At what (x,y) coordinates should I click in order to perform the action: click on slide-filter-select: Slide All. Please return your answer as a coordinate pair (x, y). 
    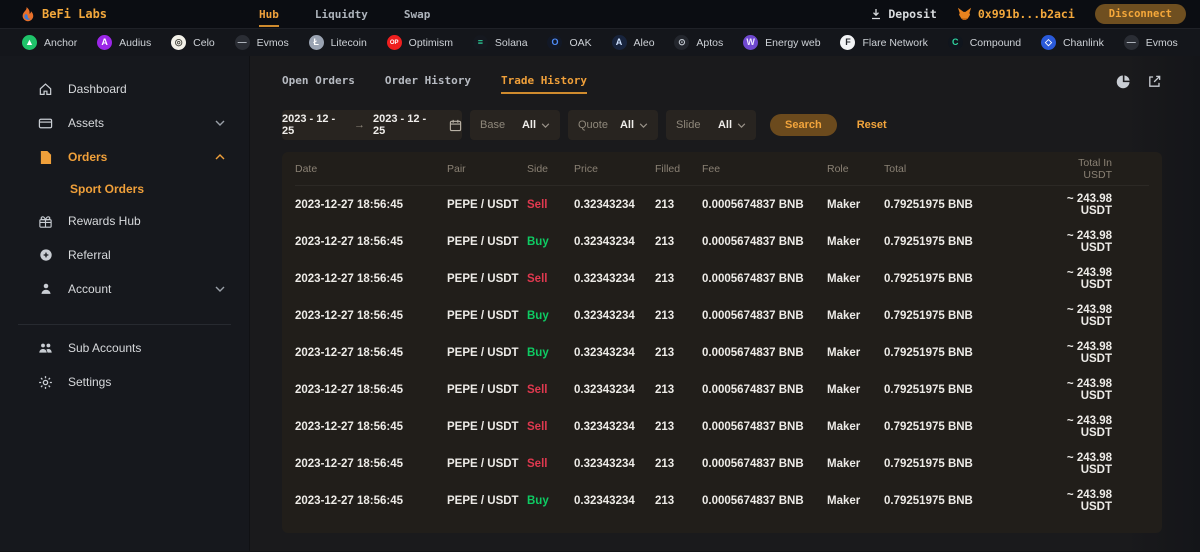
    Looking at the image, I should click on (711, 125).